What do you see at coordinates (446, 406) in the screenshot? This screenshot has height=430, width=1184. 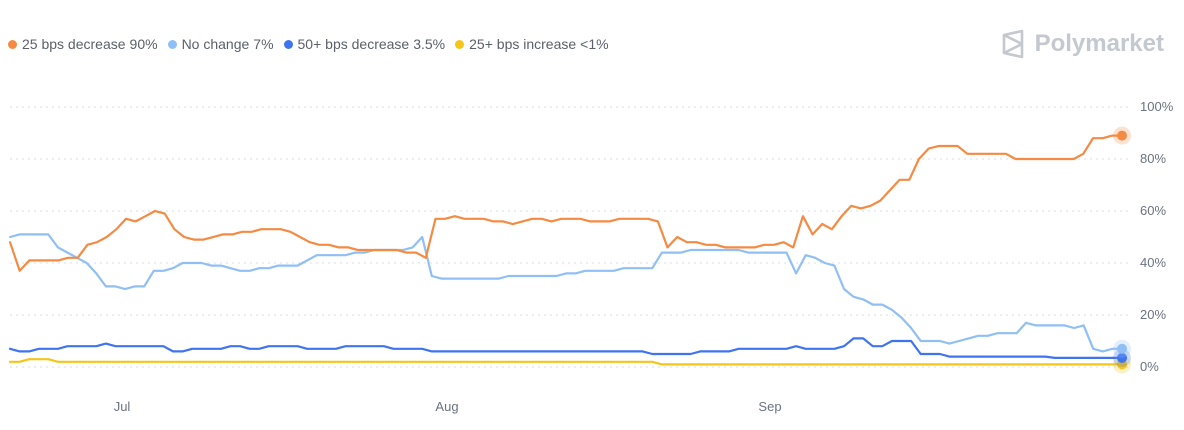 I see `x-tick-label: Aug` at bounding box center [446, 406].